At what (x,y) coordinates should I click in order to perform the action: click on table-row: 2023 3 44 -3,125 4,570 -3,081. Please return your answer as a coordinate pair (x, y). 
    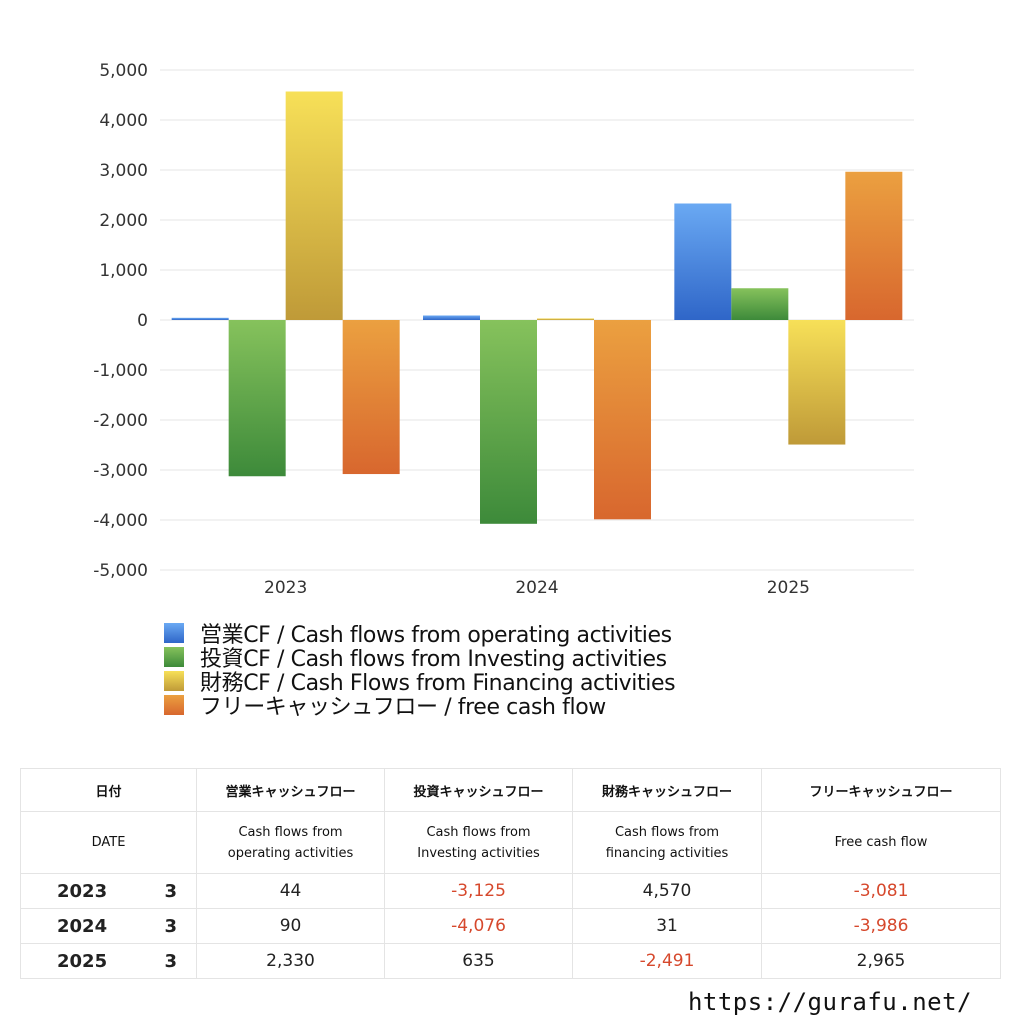
    Looking at the image, I should click on (511, 891).